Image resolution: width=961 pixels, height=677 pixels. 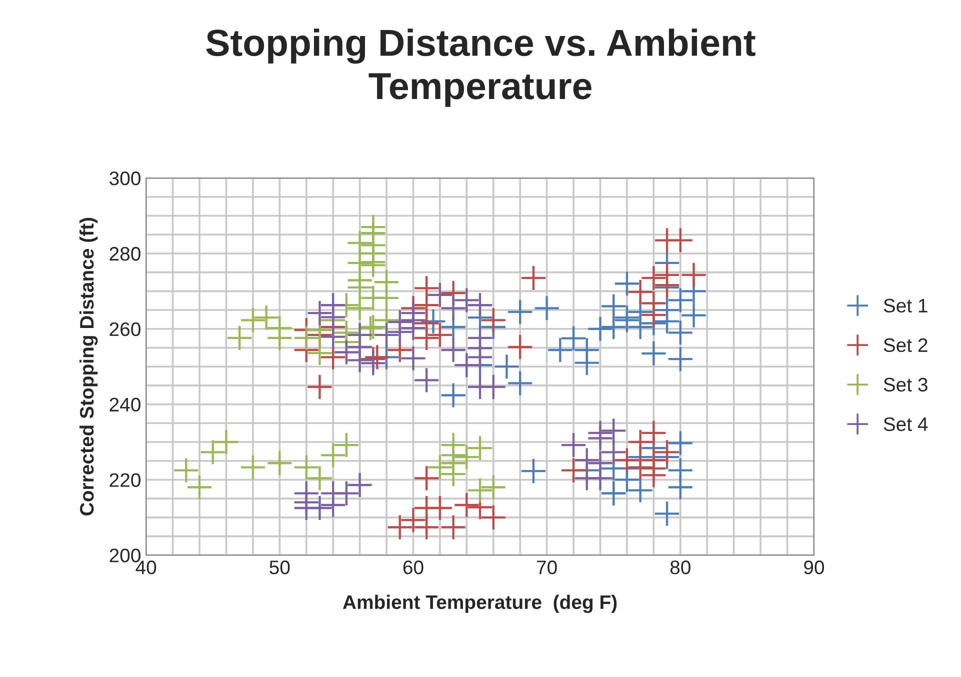 I want to click on x-tick-label: 50, so click(x=280, y=567).